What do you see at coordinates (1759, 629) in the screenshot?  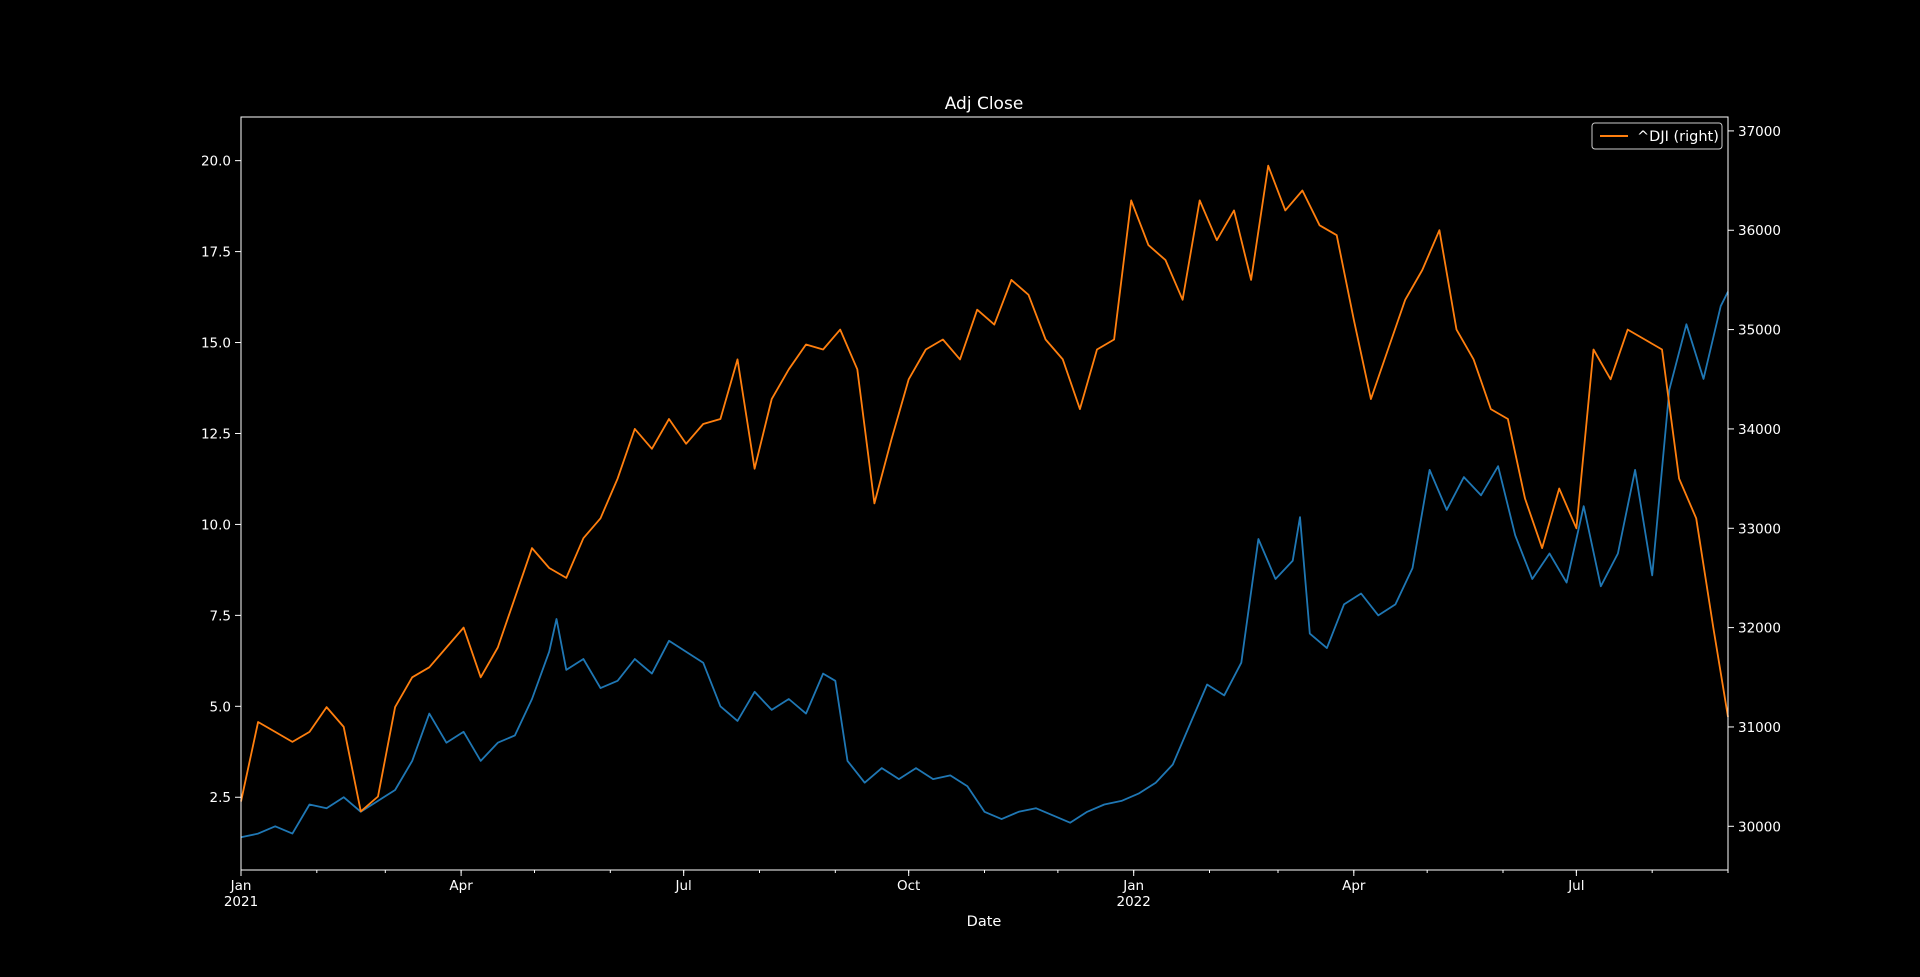 I see `y-right-tick-label: 32000` at bounding box center [1759, 629].